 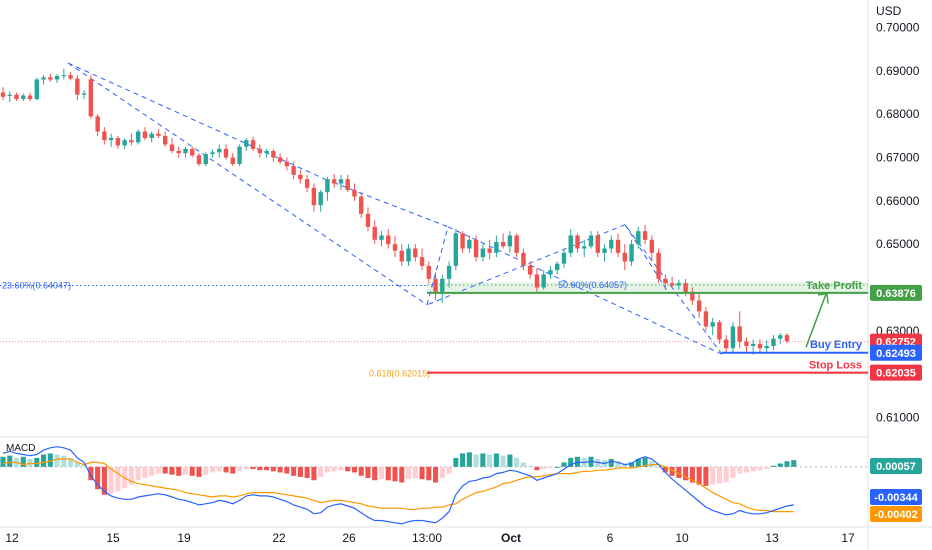 What do you see at coordinates (184, 538) in the screenshot?
I see `time-tick-label: 19` at bounding box center [184, 538].